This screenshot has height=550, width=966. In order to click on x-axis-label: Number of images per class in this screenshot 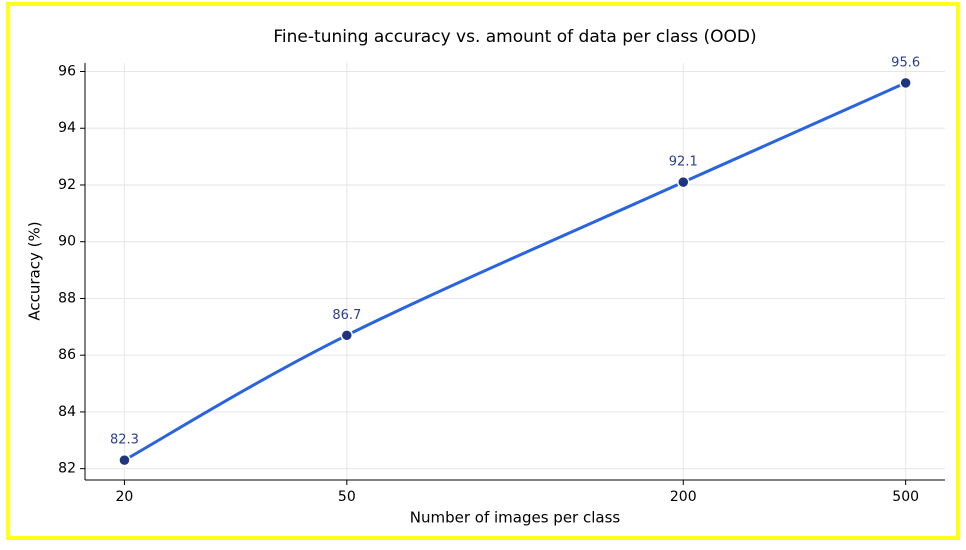, I will do `click(515, 518)`.